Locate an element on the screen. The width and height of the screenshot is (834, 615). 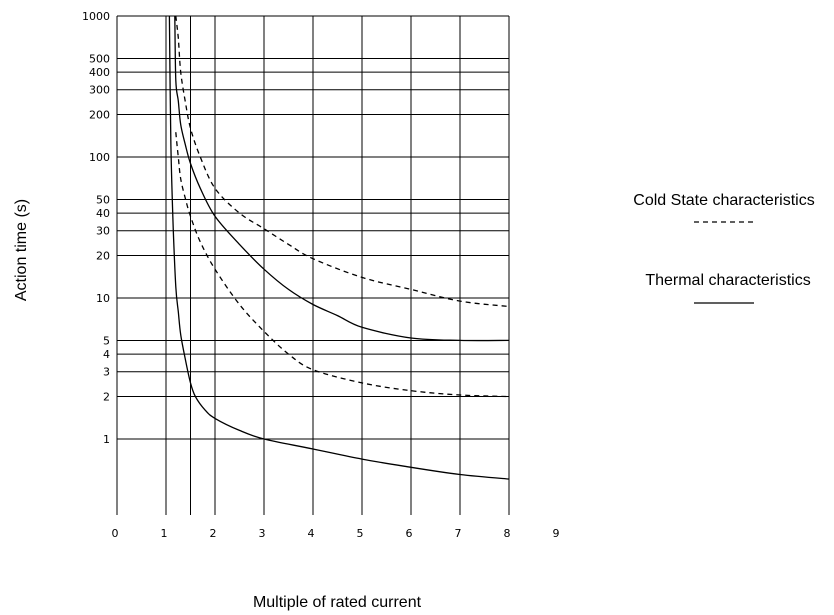
x-tick-label: 4 is located at coordinates (311, 533).